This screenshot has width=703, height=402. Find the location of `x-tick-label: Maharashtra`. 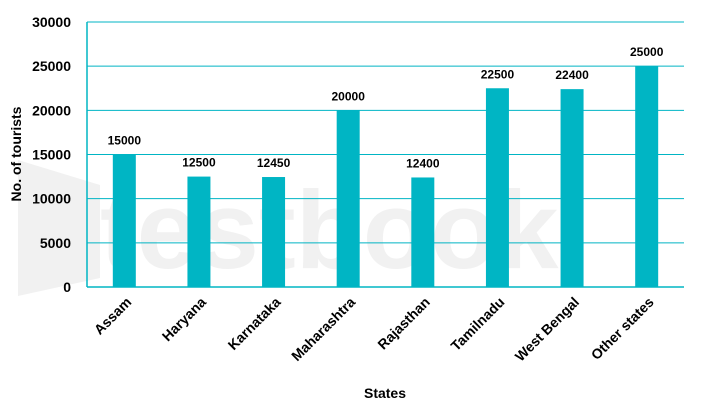

x-tick-label: Maharashtra is located at coordinates (323, 329).